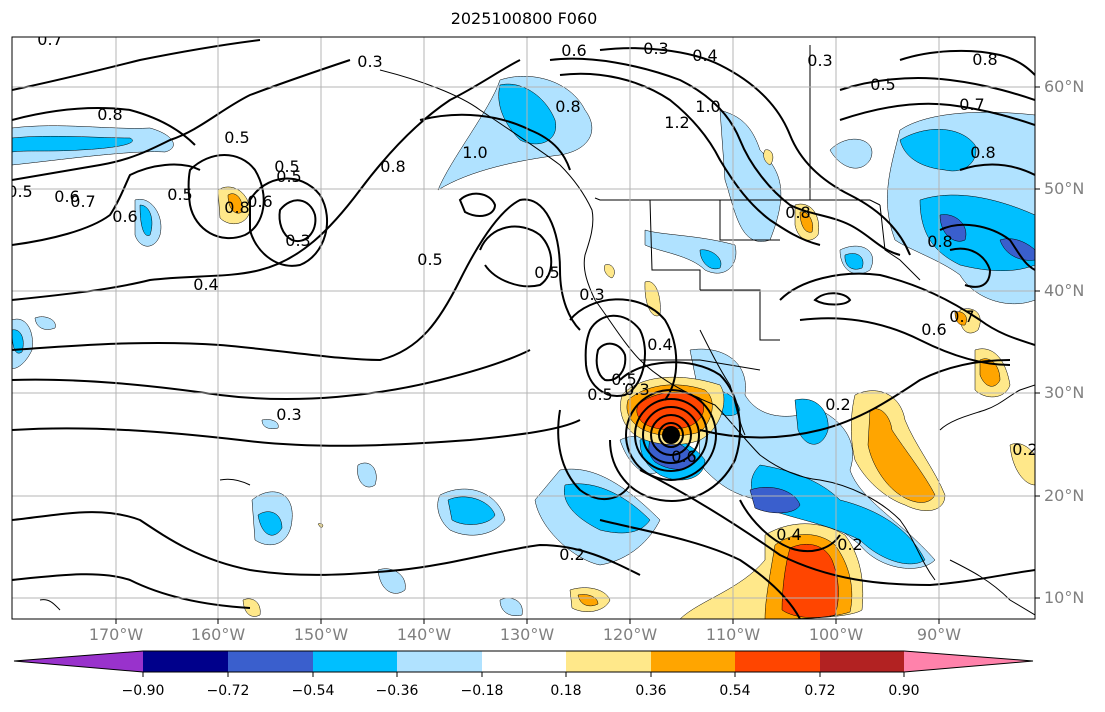 The width and height of the screenshot is (1105, 712). I want to click on lat-label: 10°N, so click(1064, 597).